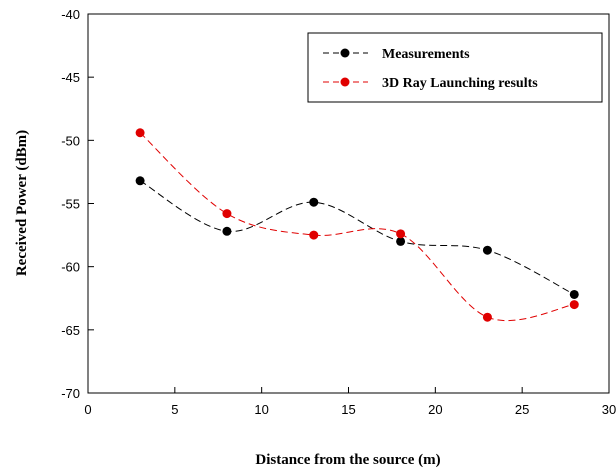 The width and height of the screenshot is (616, 471). I want to click on x-tick-label: 0, so click(87, 409).